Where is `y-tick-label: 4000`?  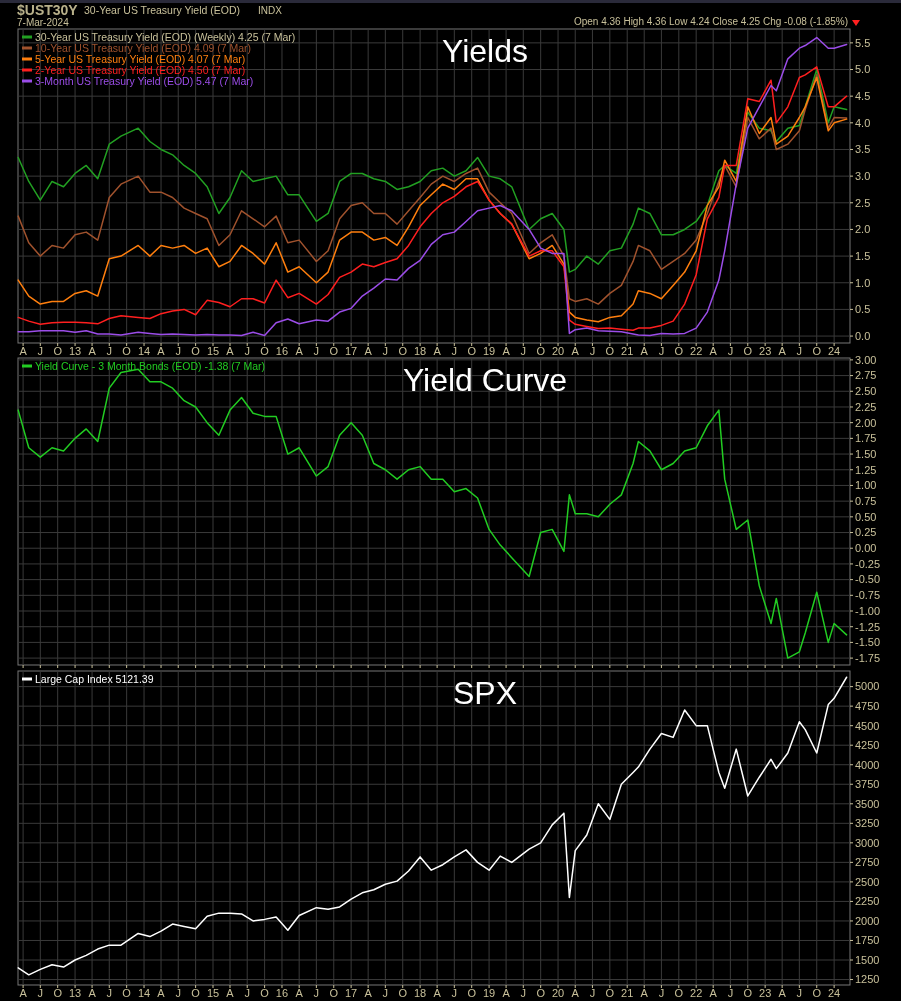
y-tick-label: 4000 is located at coordinates (867, 764).